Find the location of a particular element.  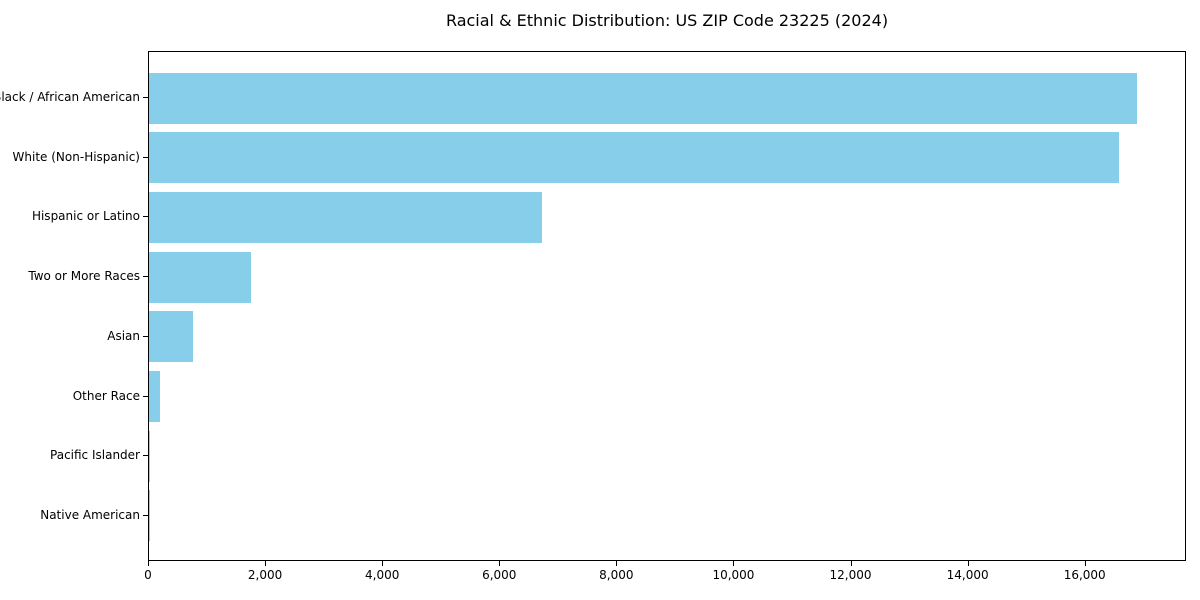

bar-hispanic-or-latino is located at coordinates (346, 217).